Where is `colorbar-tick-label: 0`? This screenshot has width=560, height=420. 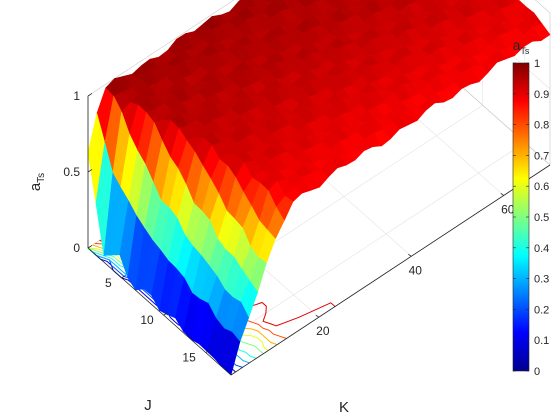
colorbar-tick-label: 0 is located at coordinates (537, 372).